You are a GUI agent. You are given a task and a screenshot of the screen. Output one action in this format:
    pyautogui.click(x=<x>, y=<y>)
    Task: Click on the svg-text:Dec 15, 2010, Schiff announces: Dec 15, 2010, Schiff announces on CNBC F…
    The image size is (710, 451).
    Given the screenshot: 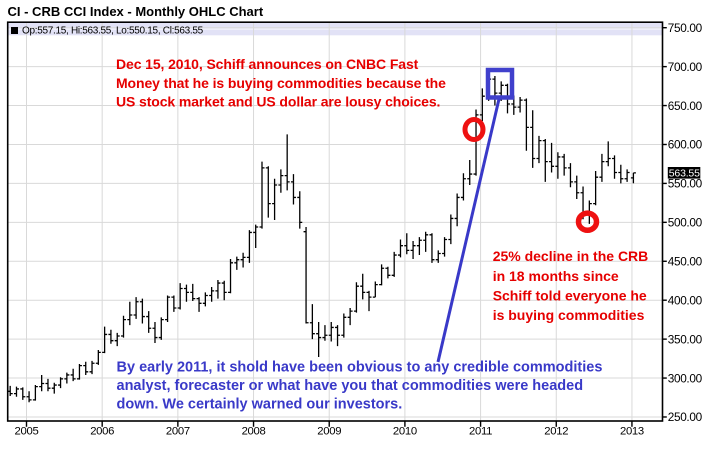 What is the action you would take?
    pyautogui.click(x=267, y=64)
    